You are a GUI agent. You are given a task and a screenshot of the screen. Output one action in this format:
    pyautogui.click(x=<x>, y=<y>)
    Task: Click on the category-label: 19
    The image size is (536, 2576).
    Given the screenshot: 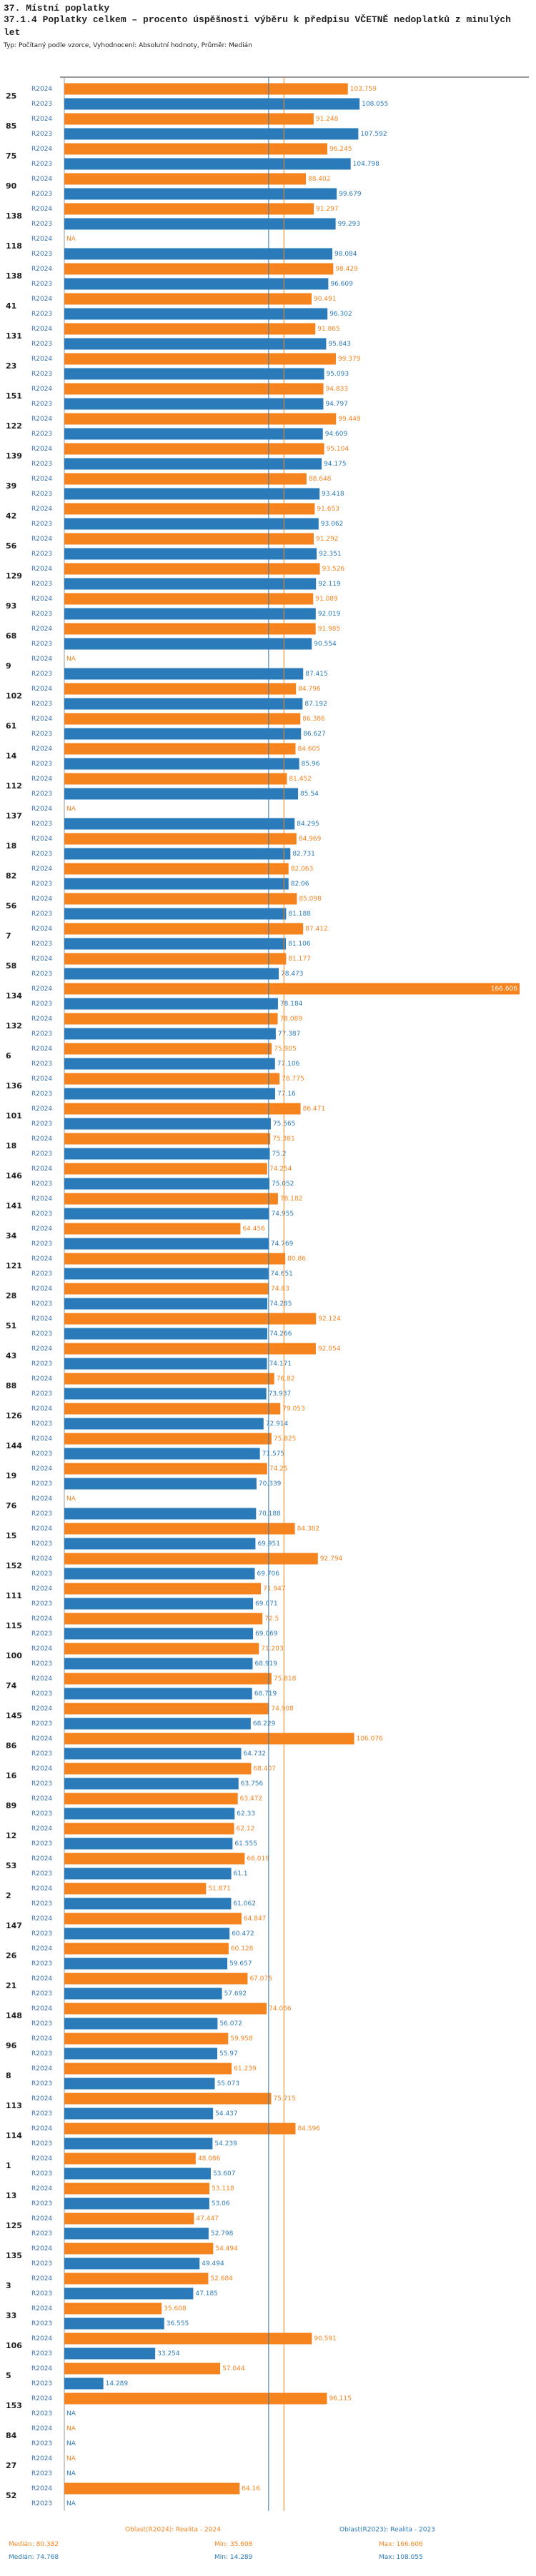 What is the action you would take?
    pyautogui.click(x=11, y=1475)
    